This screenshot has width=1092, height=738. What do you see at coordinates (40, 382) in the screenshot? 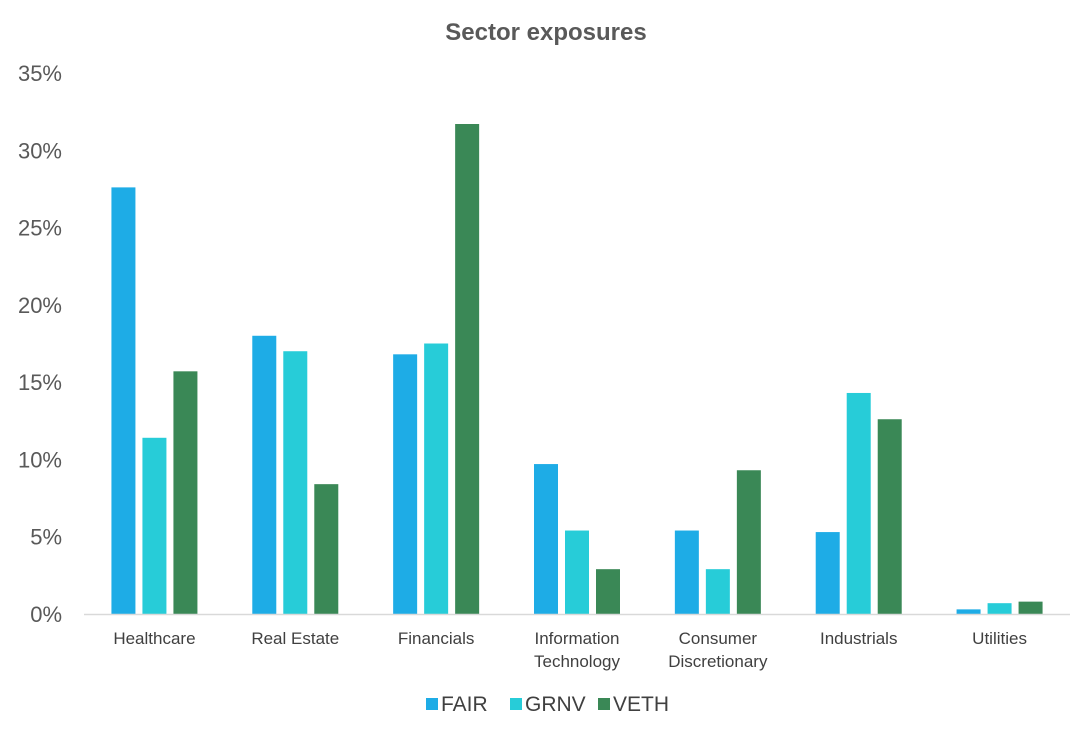
I see `y-tick-label: 15%` at bounding box center [40, 382].